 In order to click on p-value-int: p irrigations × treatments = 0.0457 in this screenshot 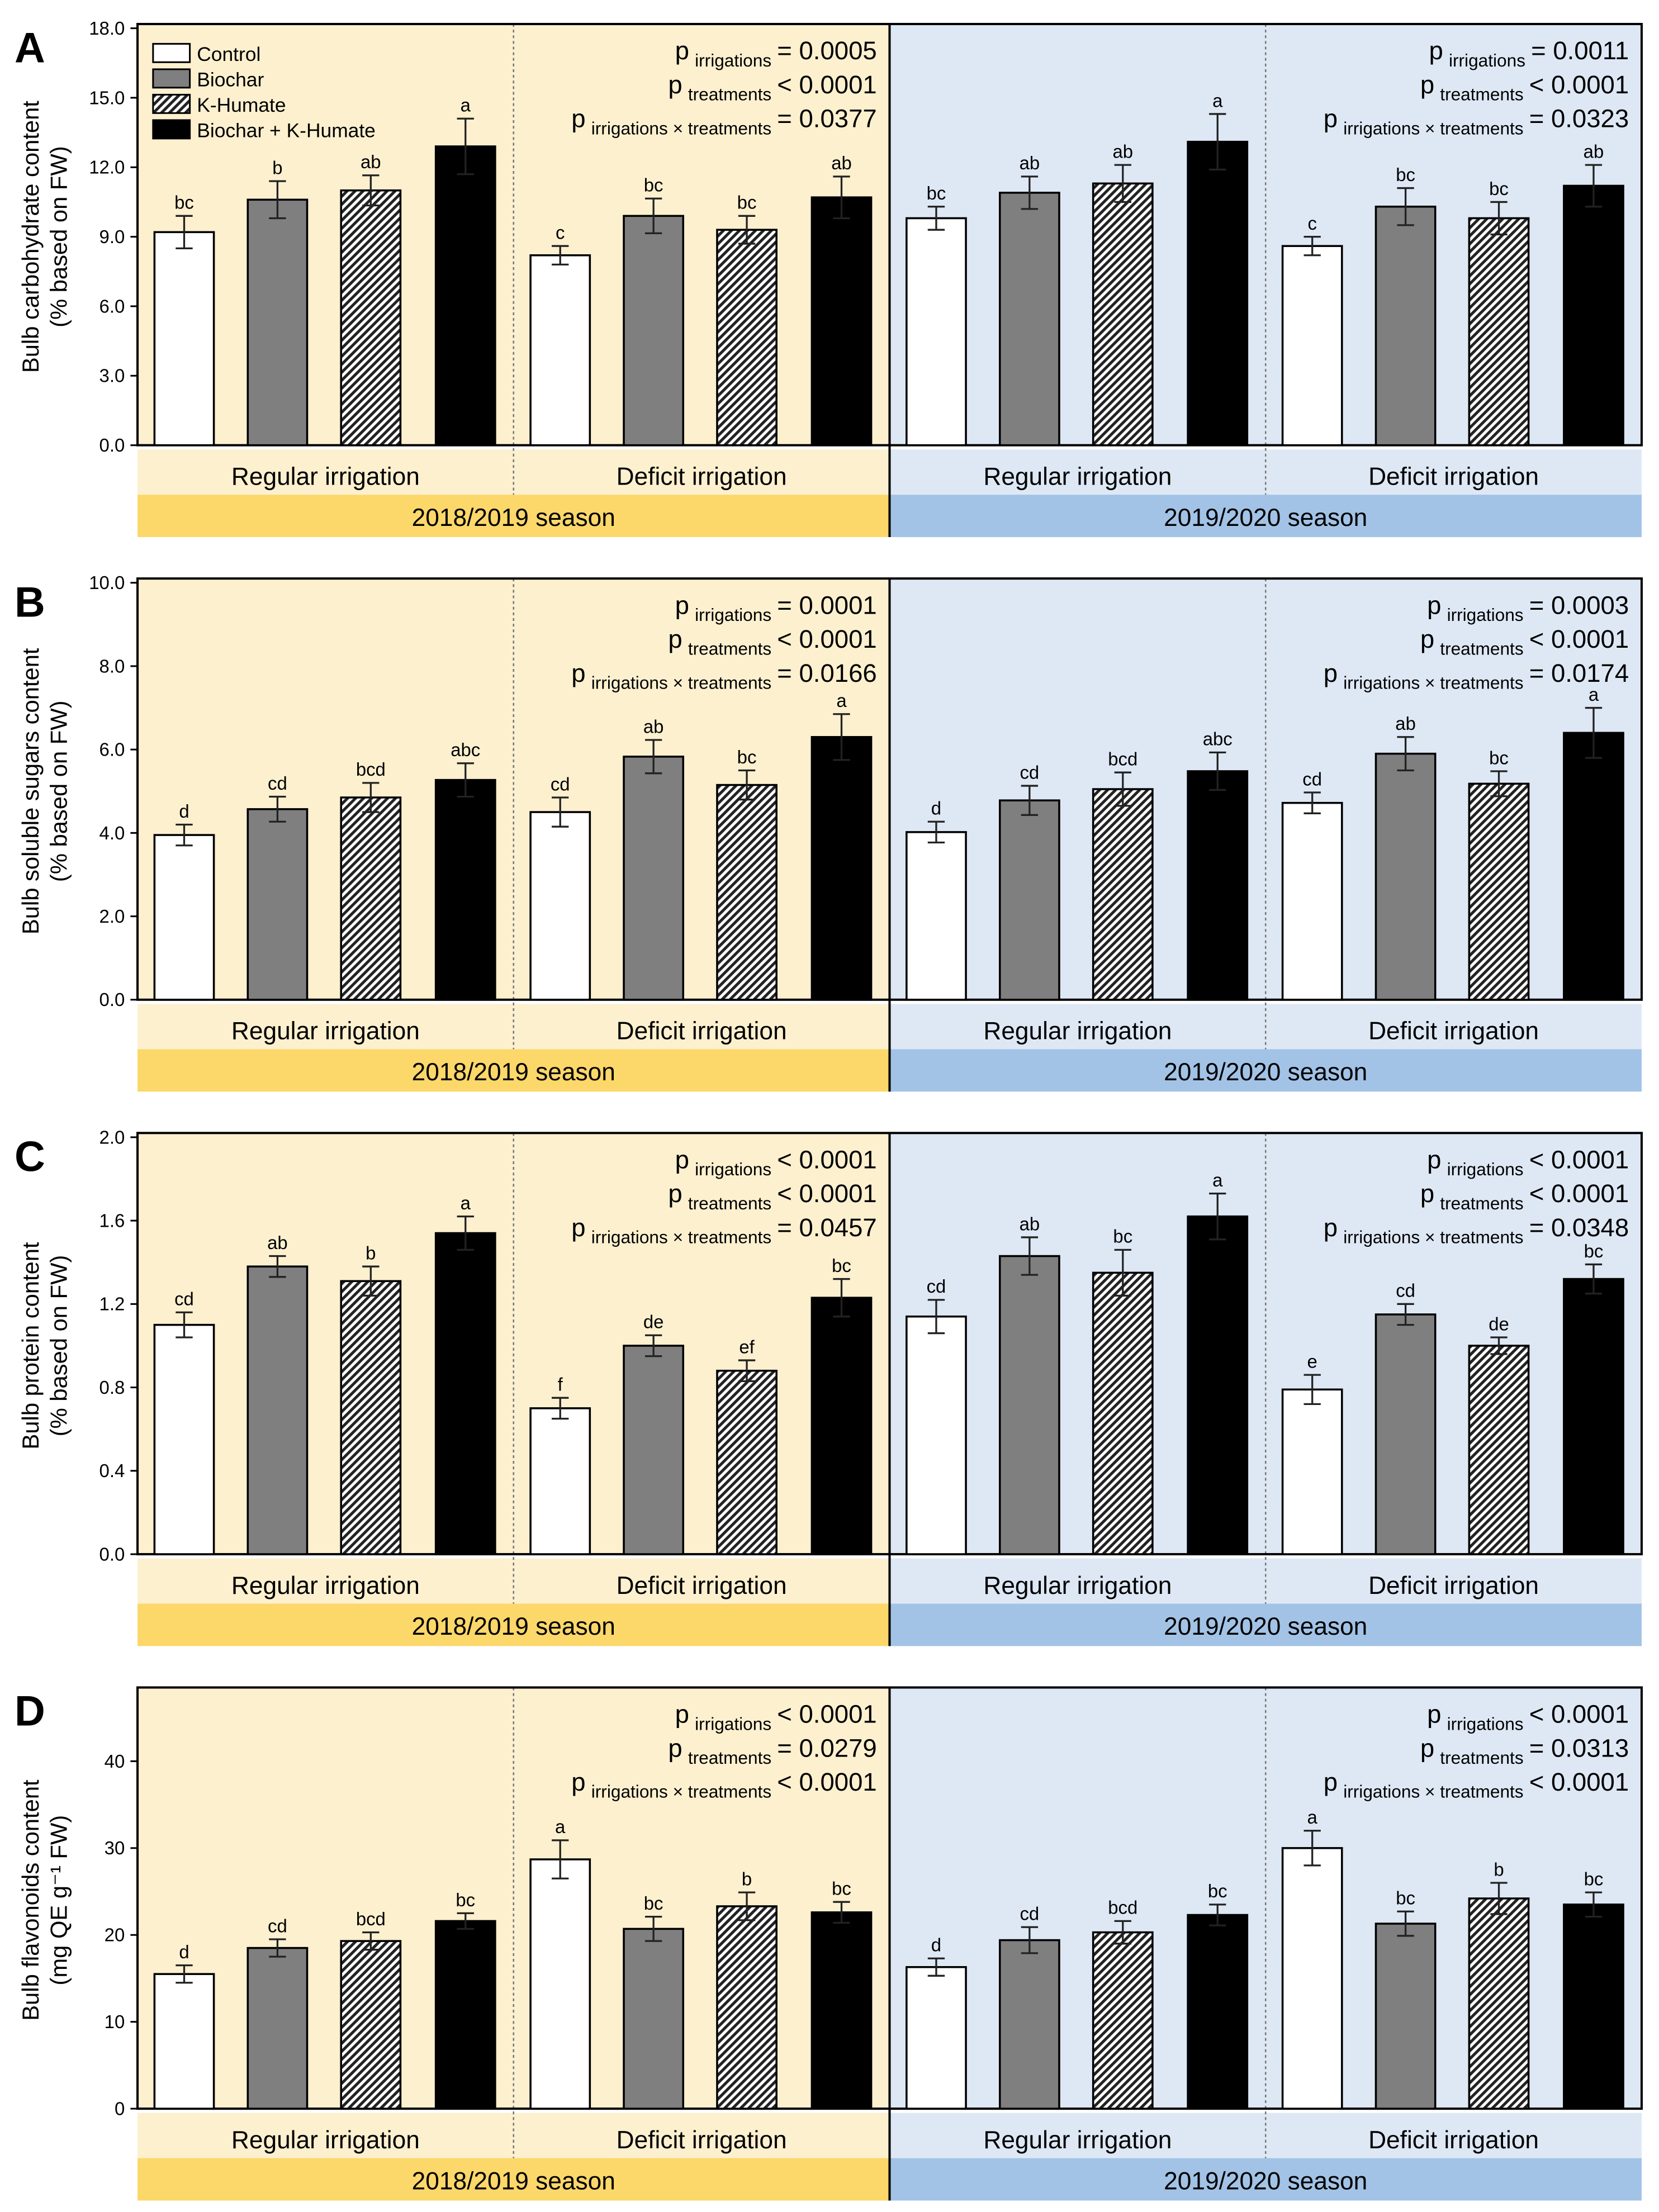, I will do `click(723, 1230)`.